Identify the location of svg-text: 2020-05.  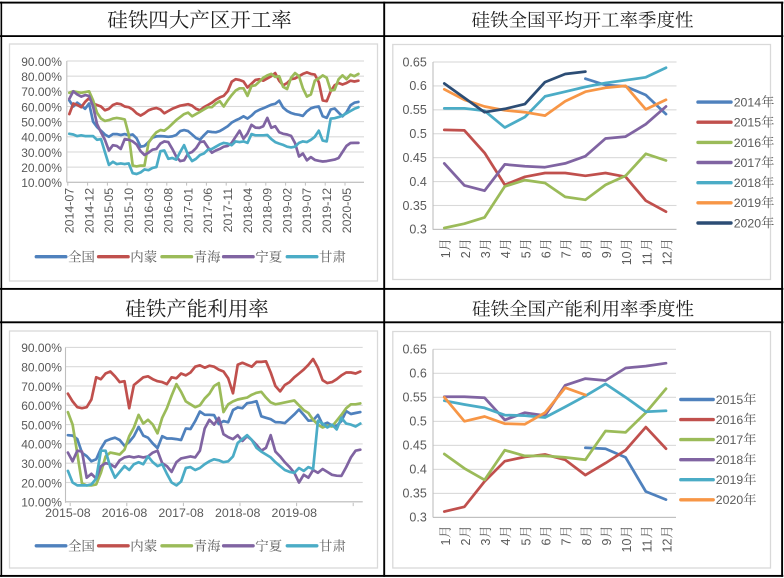
(347, 211).